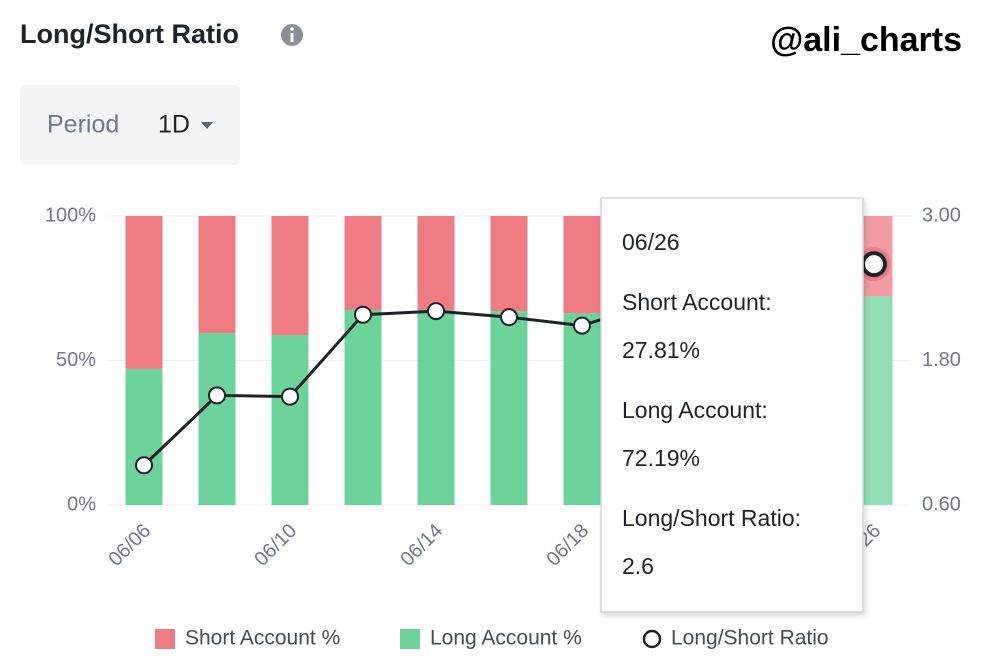 This screenshot has height=666, width=992. I want to click on y-tick-label: 100%, so click(70, 215).